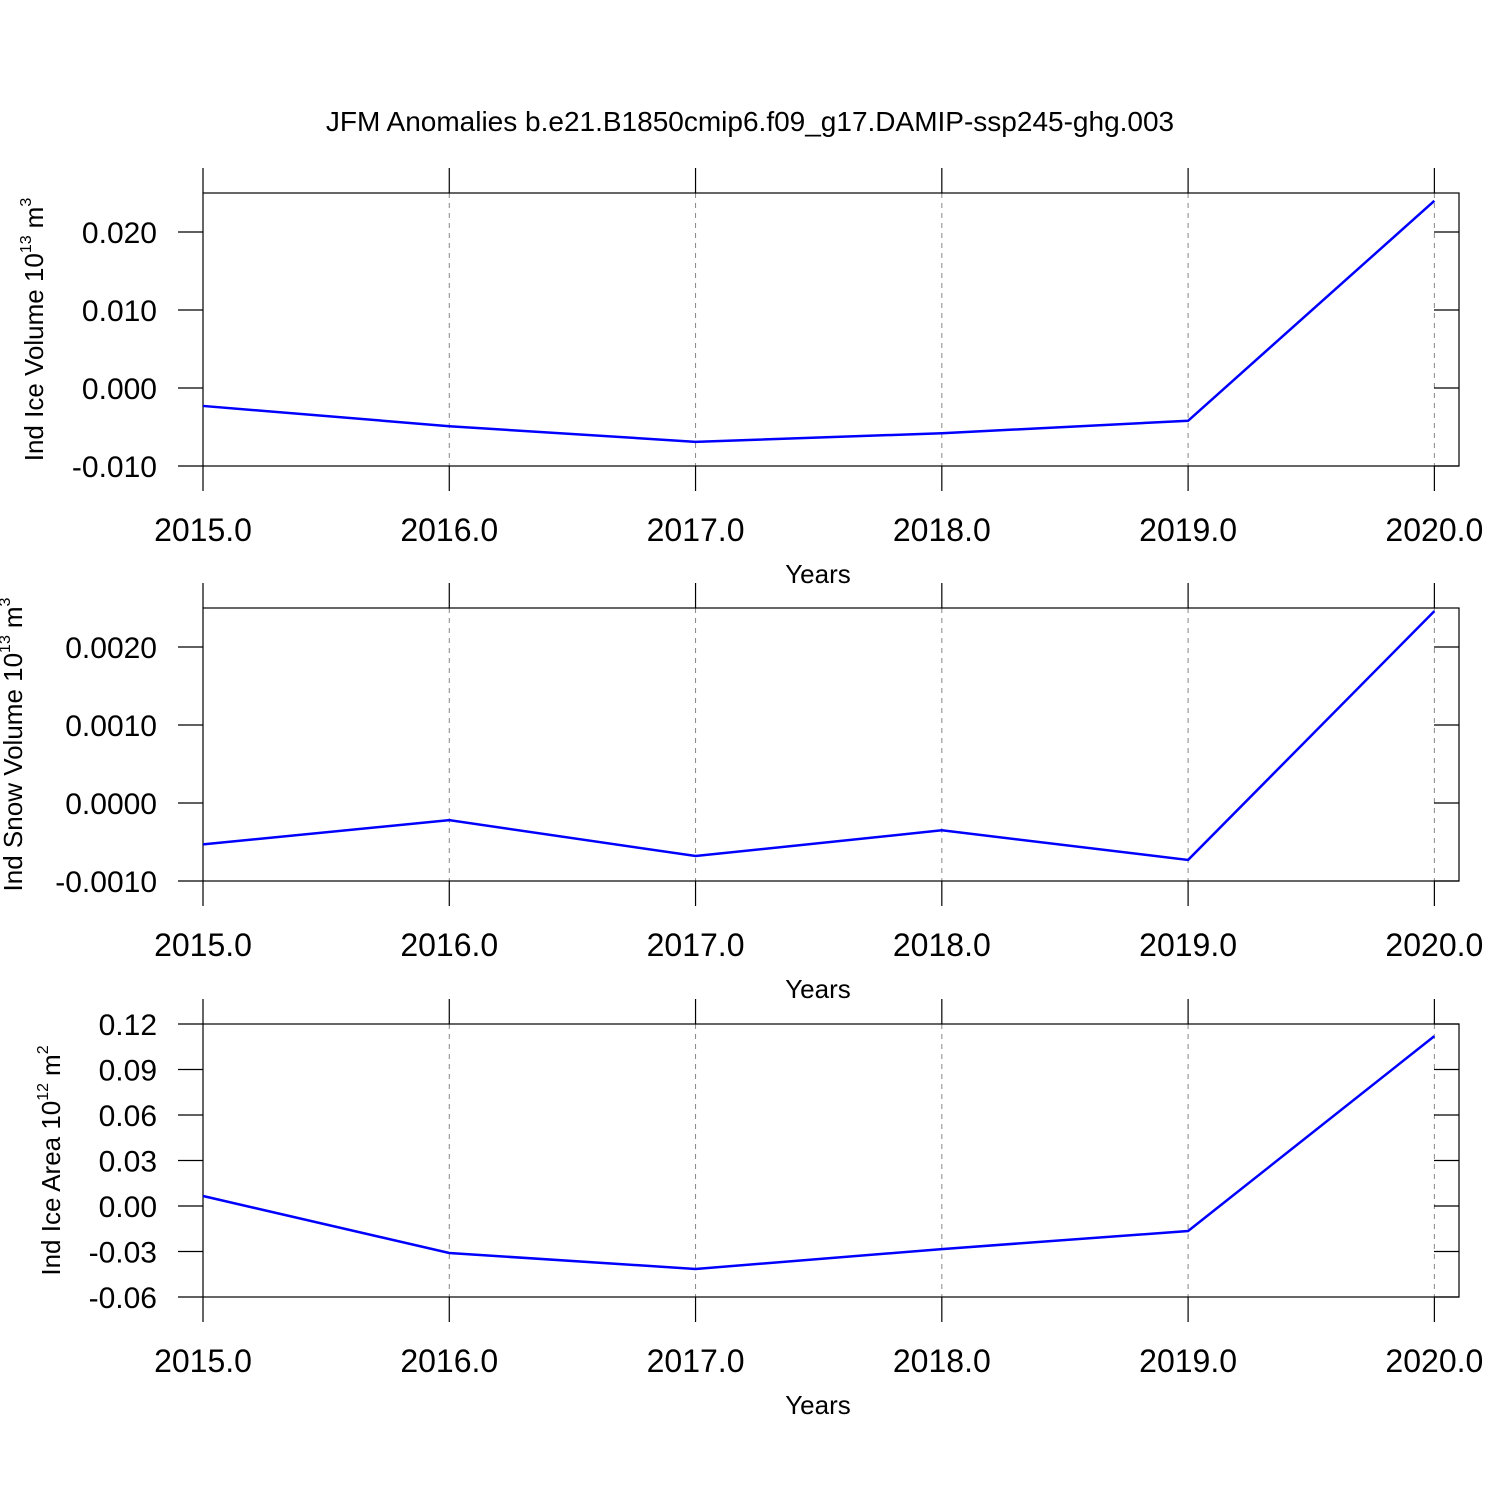  Describe the element at coordinates (14, 772) in the screenshot. I see `y-axis-label-part: Ind Snow Volume 10` at that location.